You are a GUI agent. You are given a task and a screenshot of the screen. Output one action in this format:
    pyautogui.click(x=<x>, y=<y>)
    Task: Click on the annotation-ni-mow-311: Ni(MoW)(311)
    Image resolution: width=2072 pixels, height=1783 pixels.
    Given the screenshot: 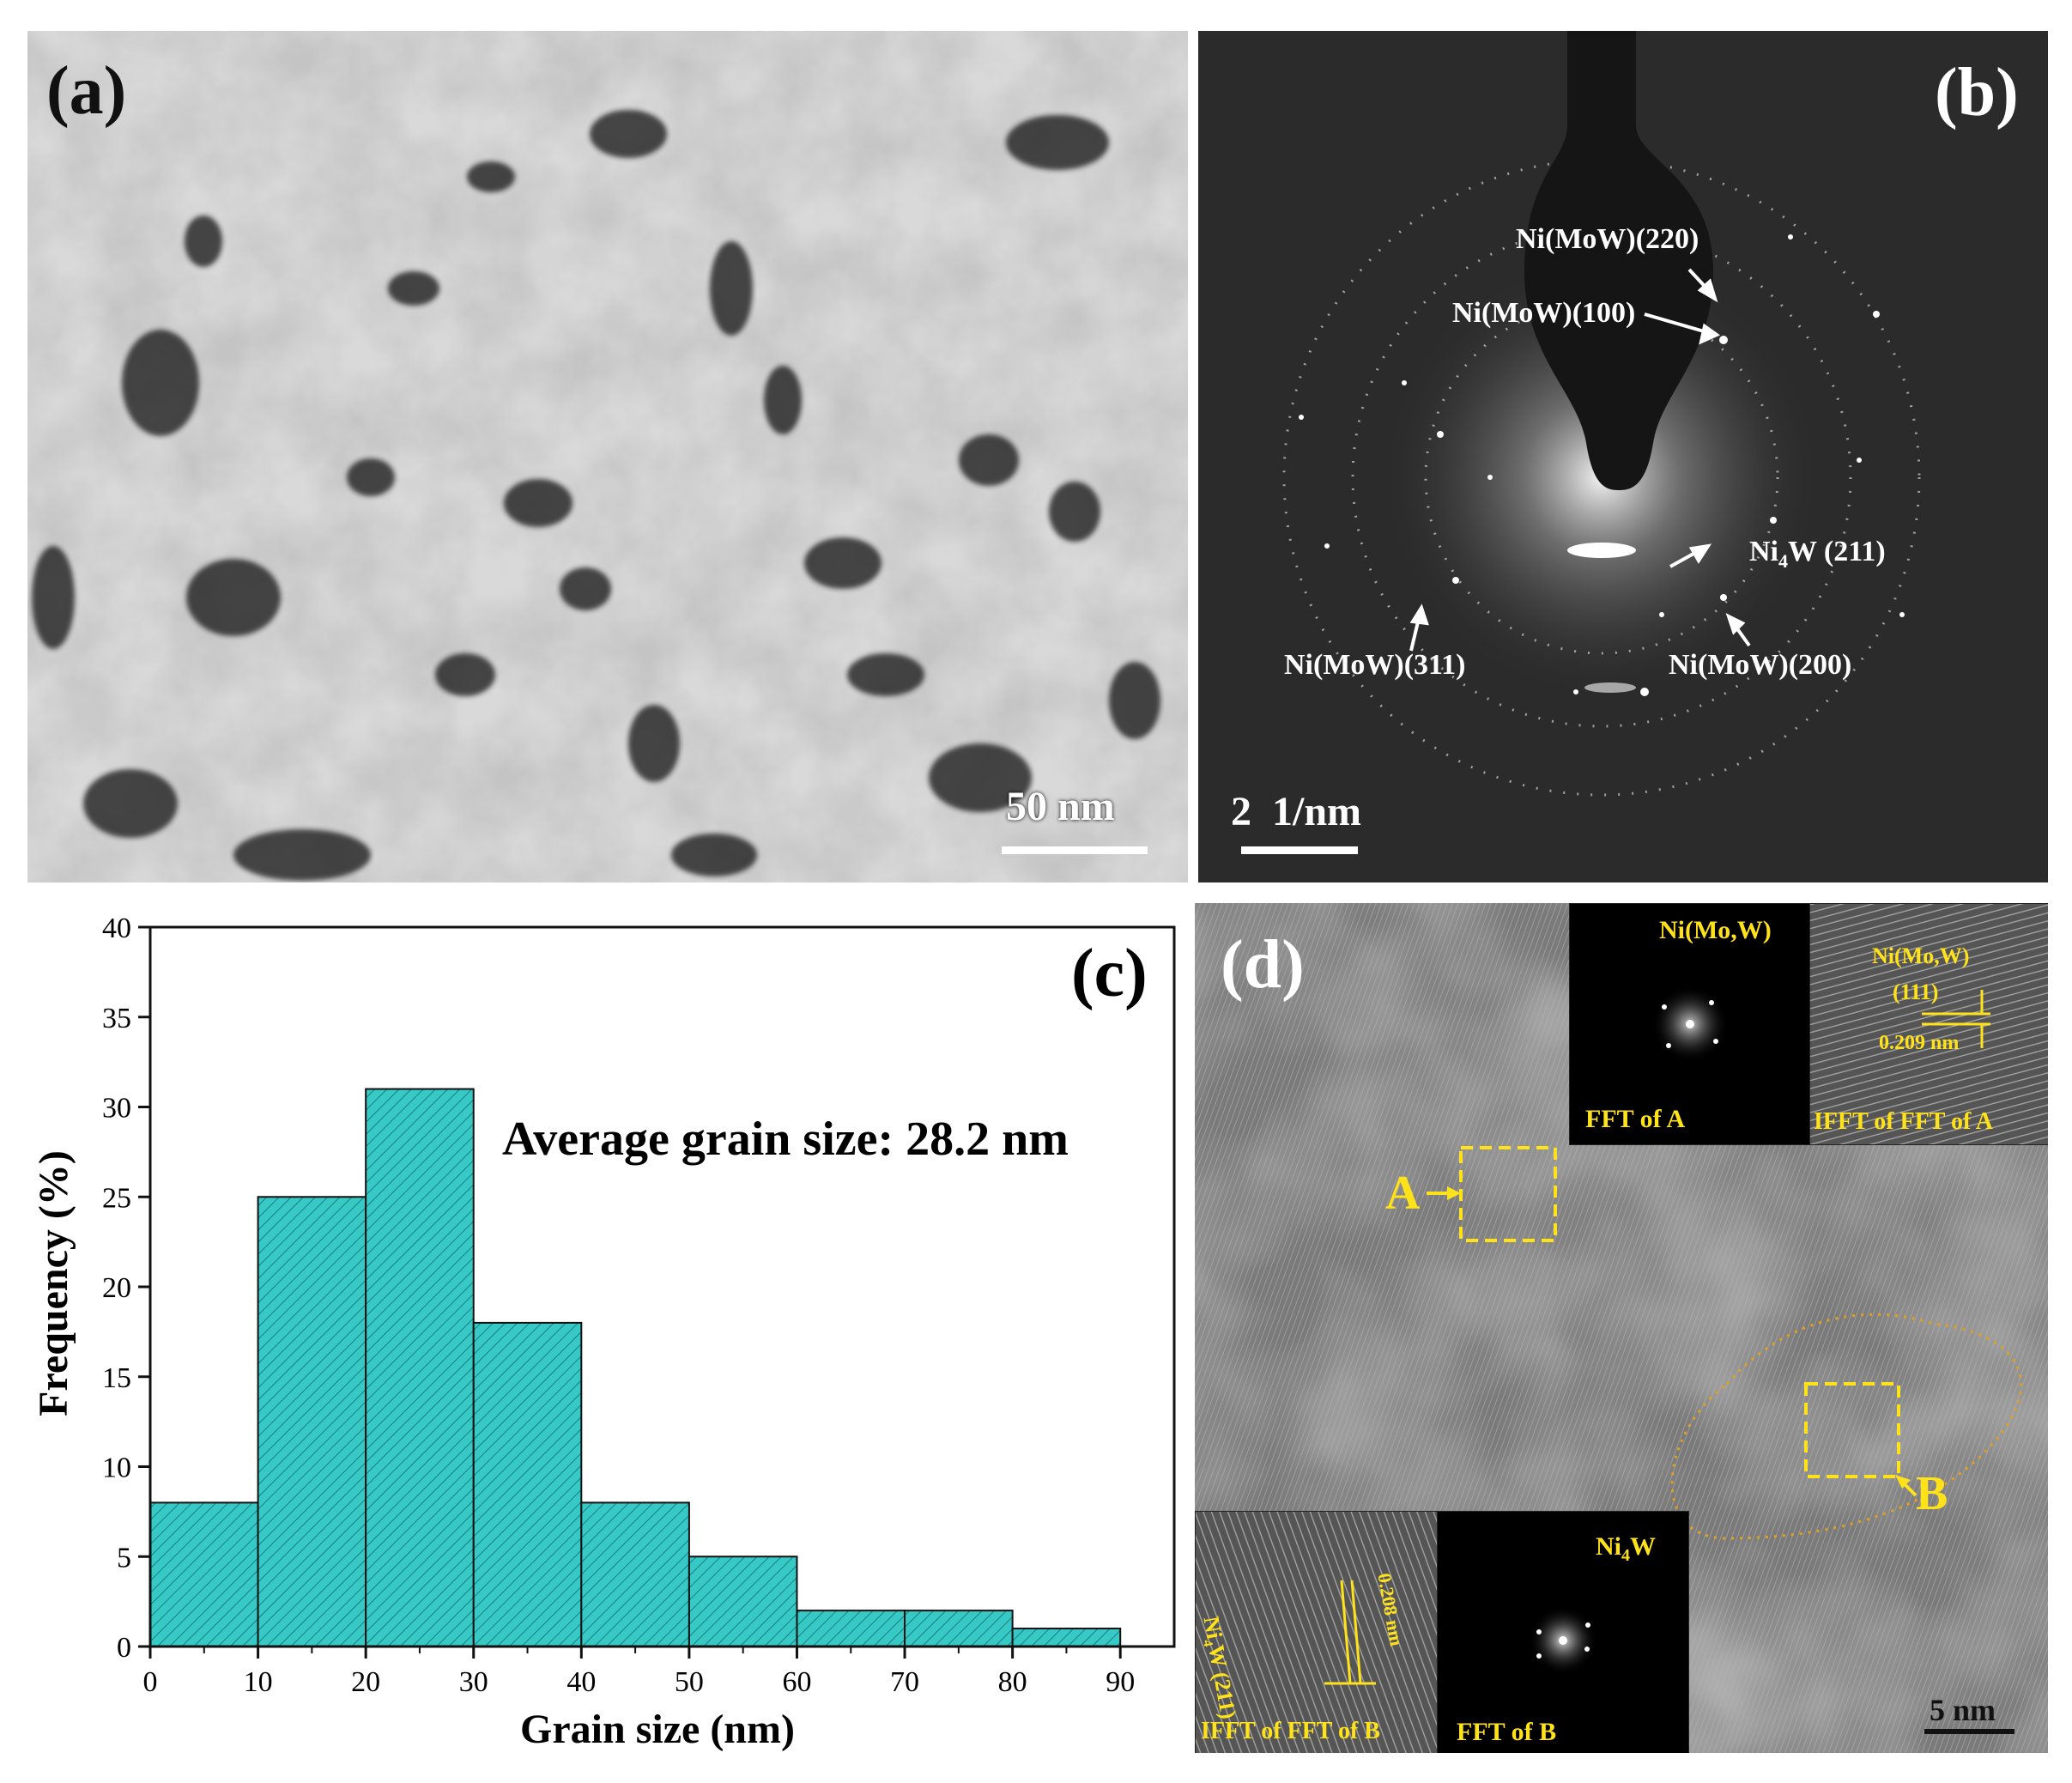 What is the action you would take?
    pyautogui.click(x=1375, y=665)
    